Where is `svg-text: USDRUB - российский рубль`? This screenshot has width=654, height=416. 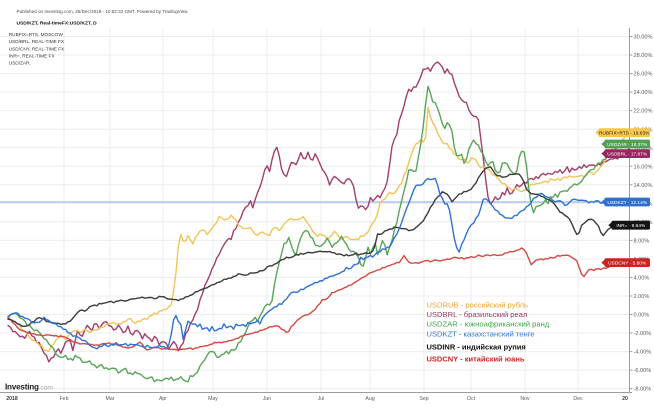 svg-text: USDRUB - российский рубль is located at coordinates (478, 304).